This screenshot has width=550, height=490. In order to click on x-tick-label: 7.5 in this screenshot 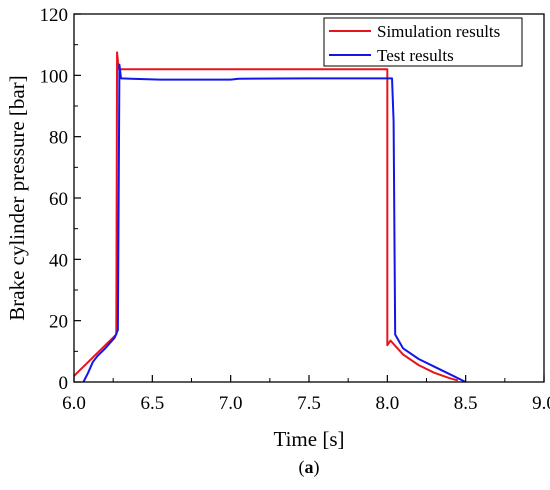, I will do `click(309, 403)`.